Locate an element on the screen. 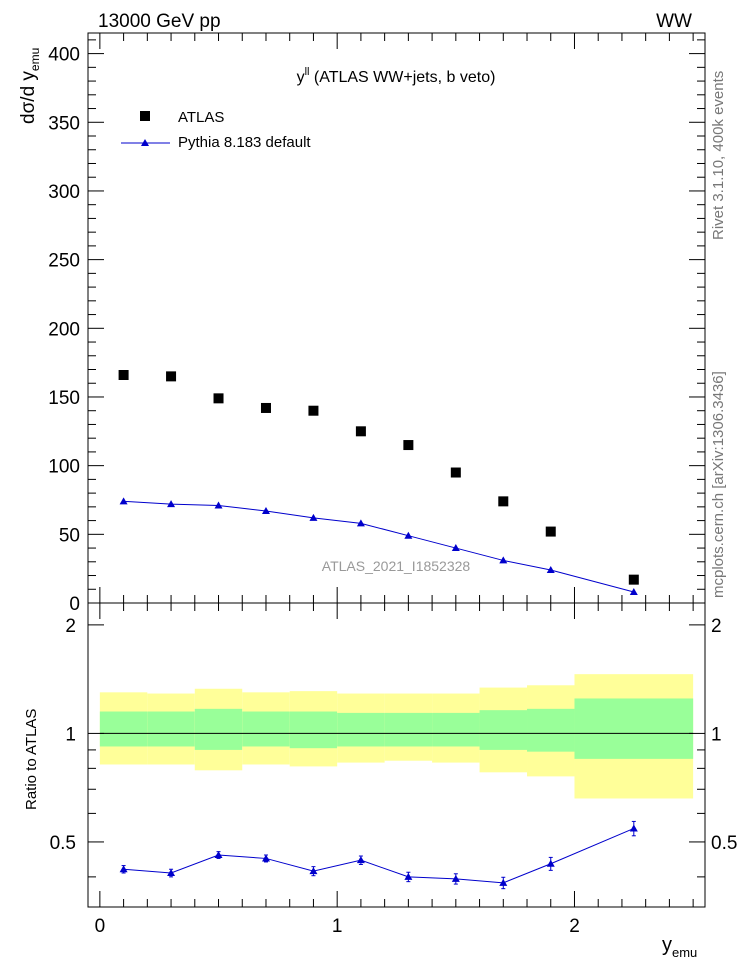  y-tick-label: 100 is located at coordinates (64, 467).